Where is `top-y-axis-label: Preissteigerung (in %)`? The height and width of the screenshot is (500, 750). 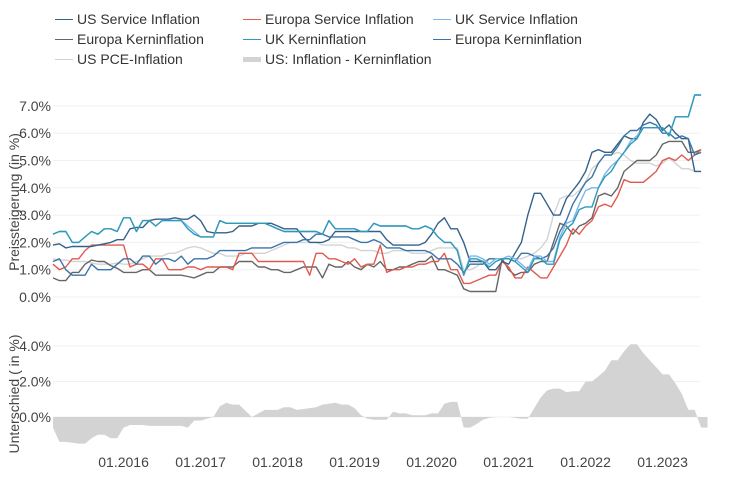 top-y-axis-label: Preissteigerung (in %) is located at coordinates (14, 202).